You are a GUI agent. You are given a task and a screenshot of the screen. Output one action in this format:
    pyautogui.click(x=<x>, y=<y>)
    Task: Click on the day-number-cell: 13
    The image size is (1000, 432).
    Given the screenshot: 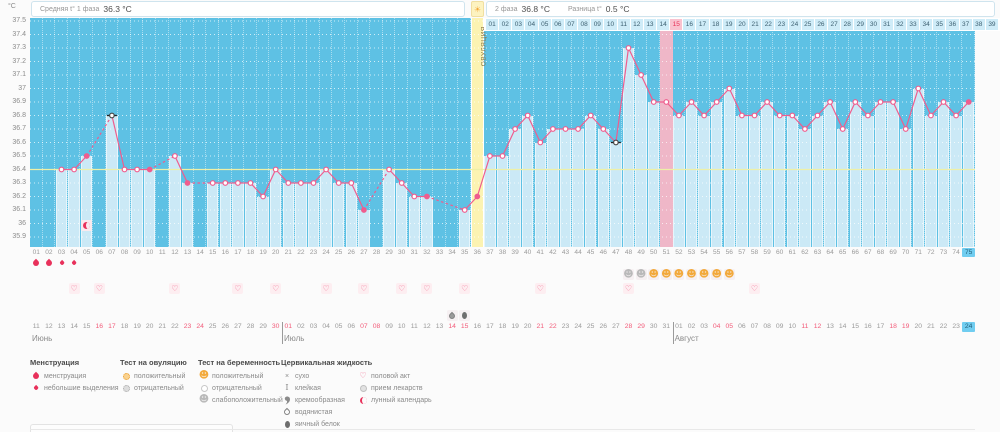 What is the action you would take?
    pyautogui.click(x=187, y=252)
    